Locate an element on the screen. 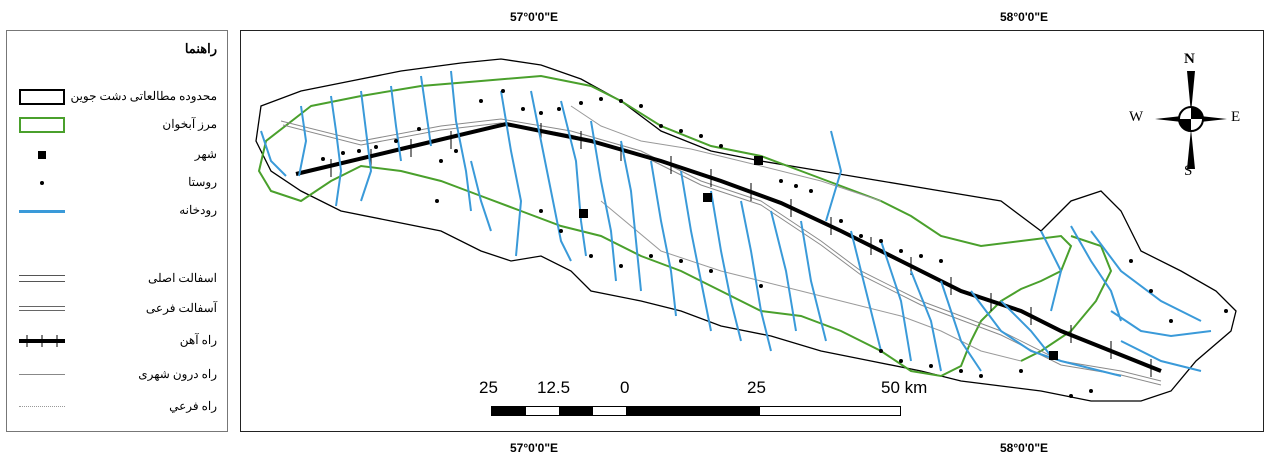  legend-item-river: رودخانه is located at coordinates (117, 212).